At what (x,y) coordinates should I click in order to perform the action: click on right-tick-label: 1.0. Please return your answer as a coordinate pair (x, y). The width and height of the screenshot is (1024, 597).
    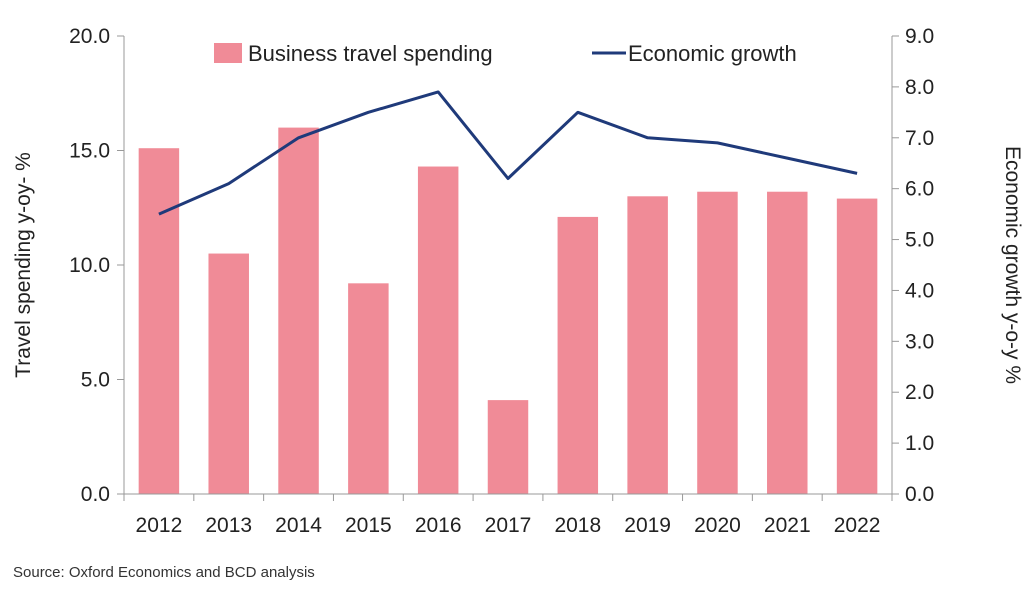
    Looking at the image, I should click on (919, 443).